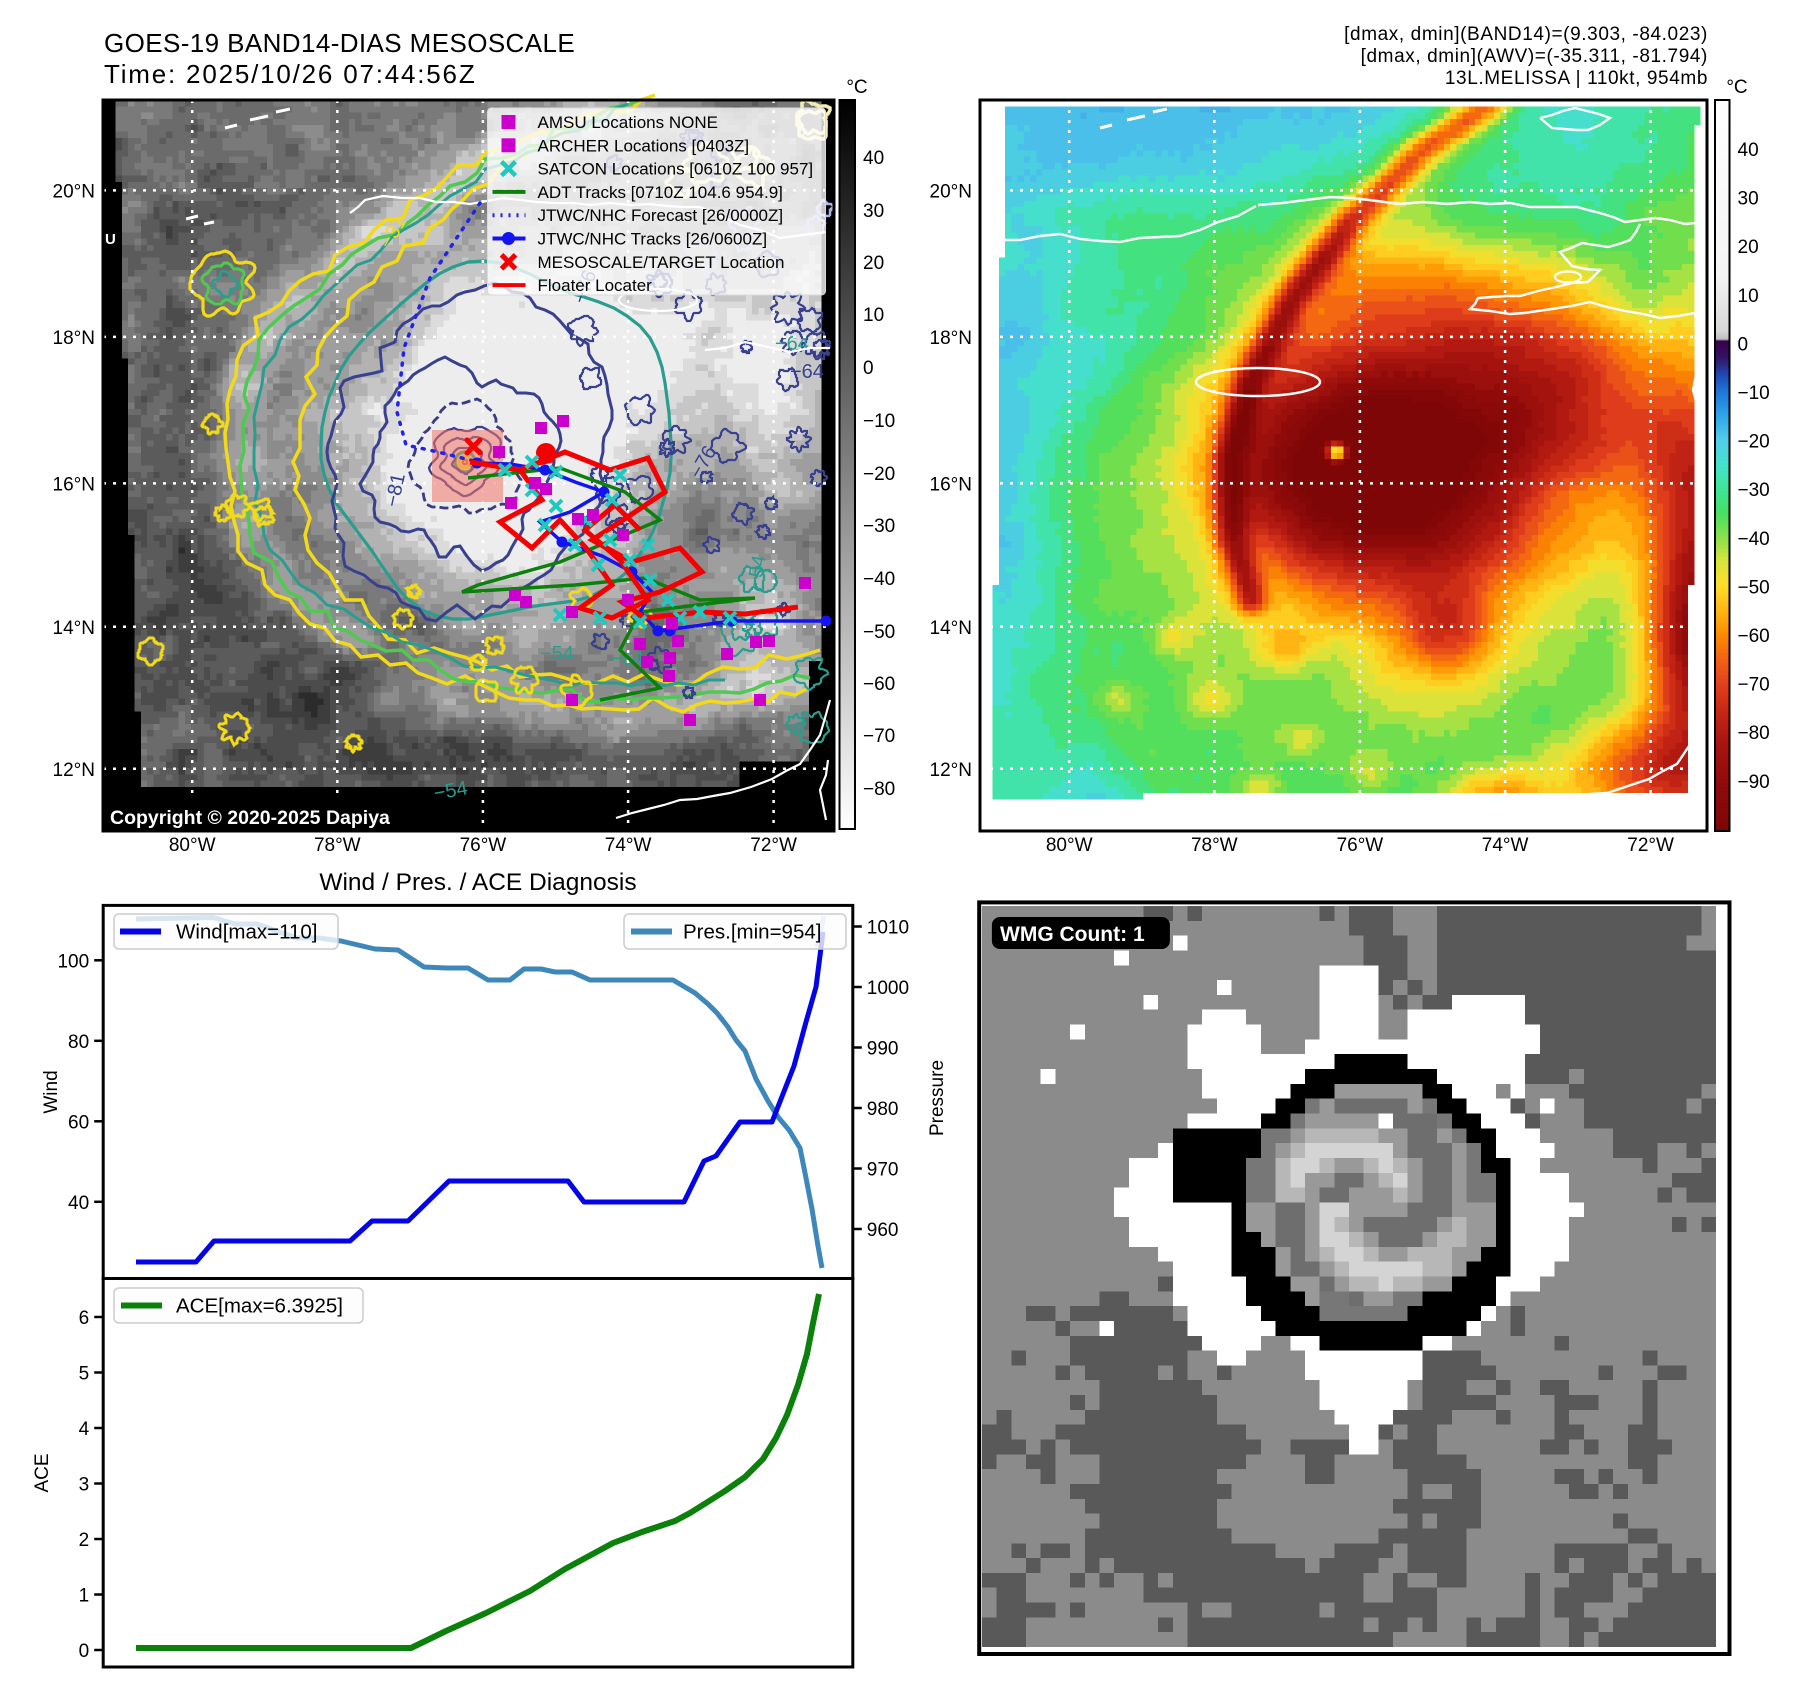 The width and height of the screenshot is (1797, 1695). Describe the element at coordinates (51, 1091) in the screenshot. I see `svg-text: Wind` at that location.